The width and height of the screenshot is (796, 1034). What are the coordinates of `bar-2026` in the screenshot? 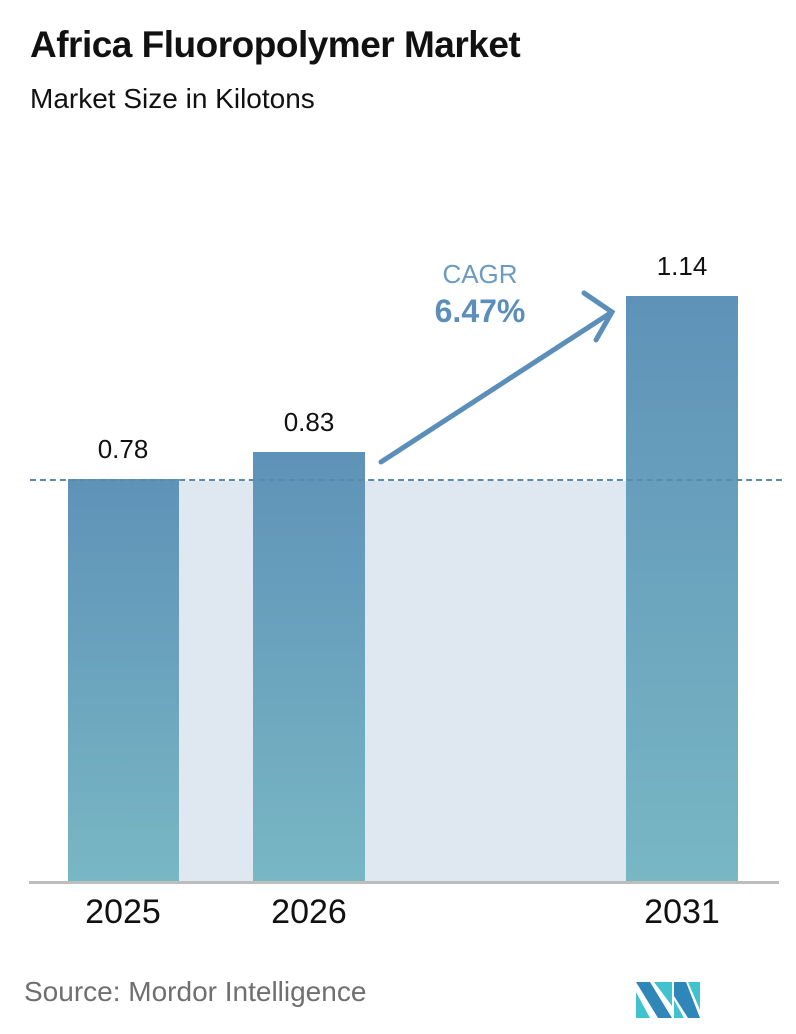 It's located at (309, 667).